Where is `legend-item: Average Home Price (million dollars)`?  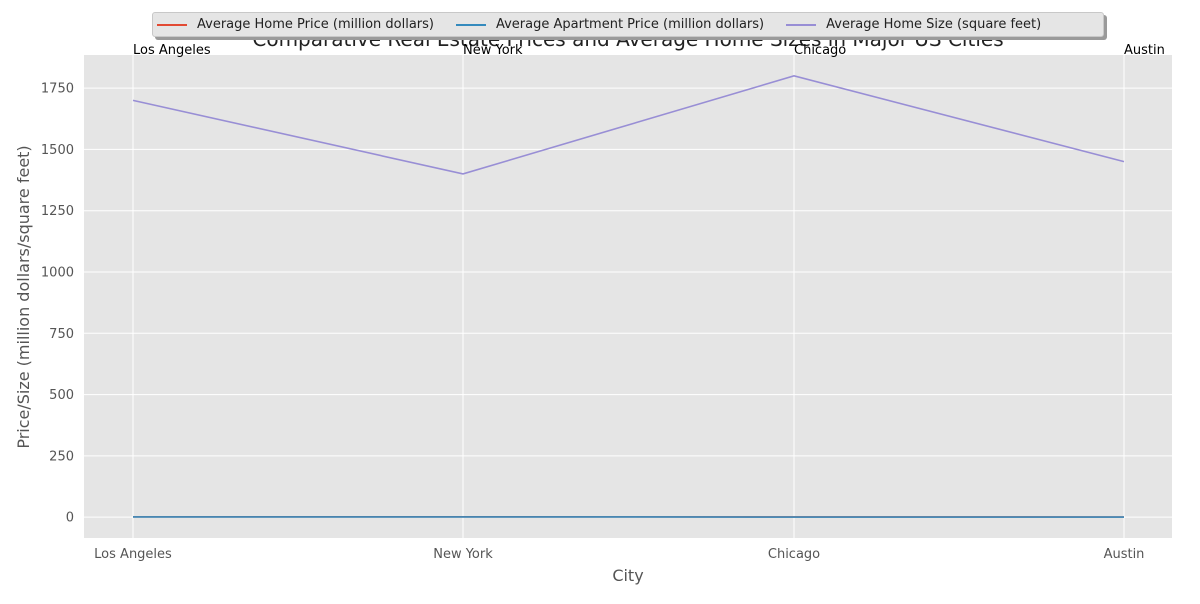
legend-item: Average Home Price (million dollars) is located at coordinates (295, 24).